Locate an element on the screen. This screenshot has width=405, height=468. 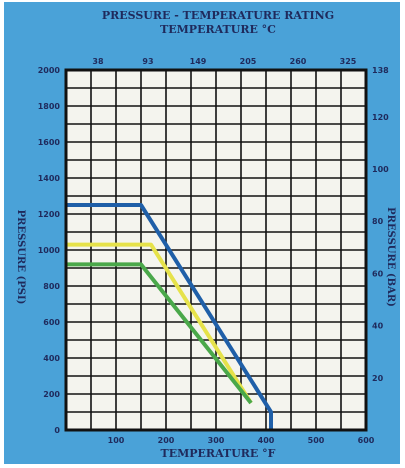
y-tick-label: 1000 is located at coordinates (49, 250).